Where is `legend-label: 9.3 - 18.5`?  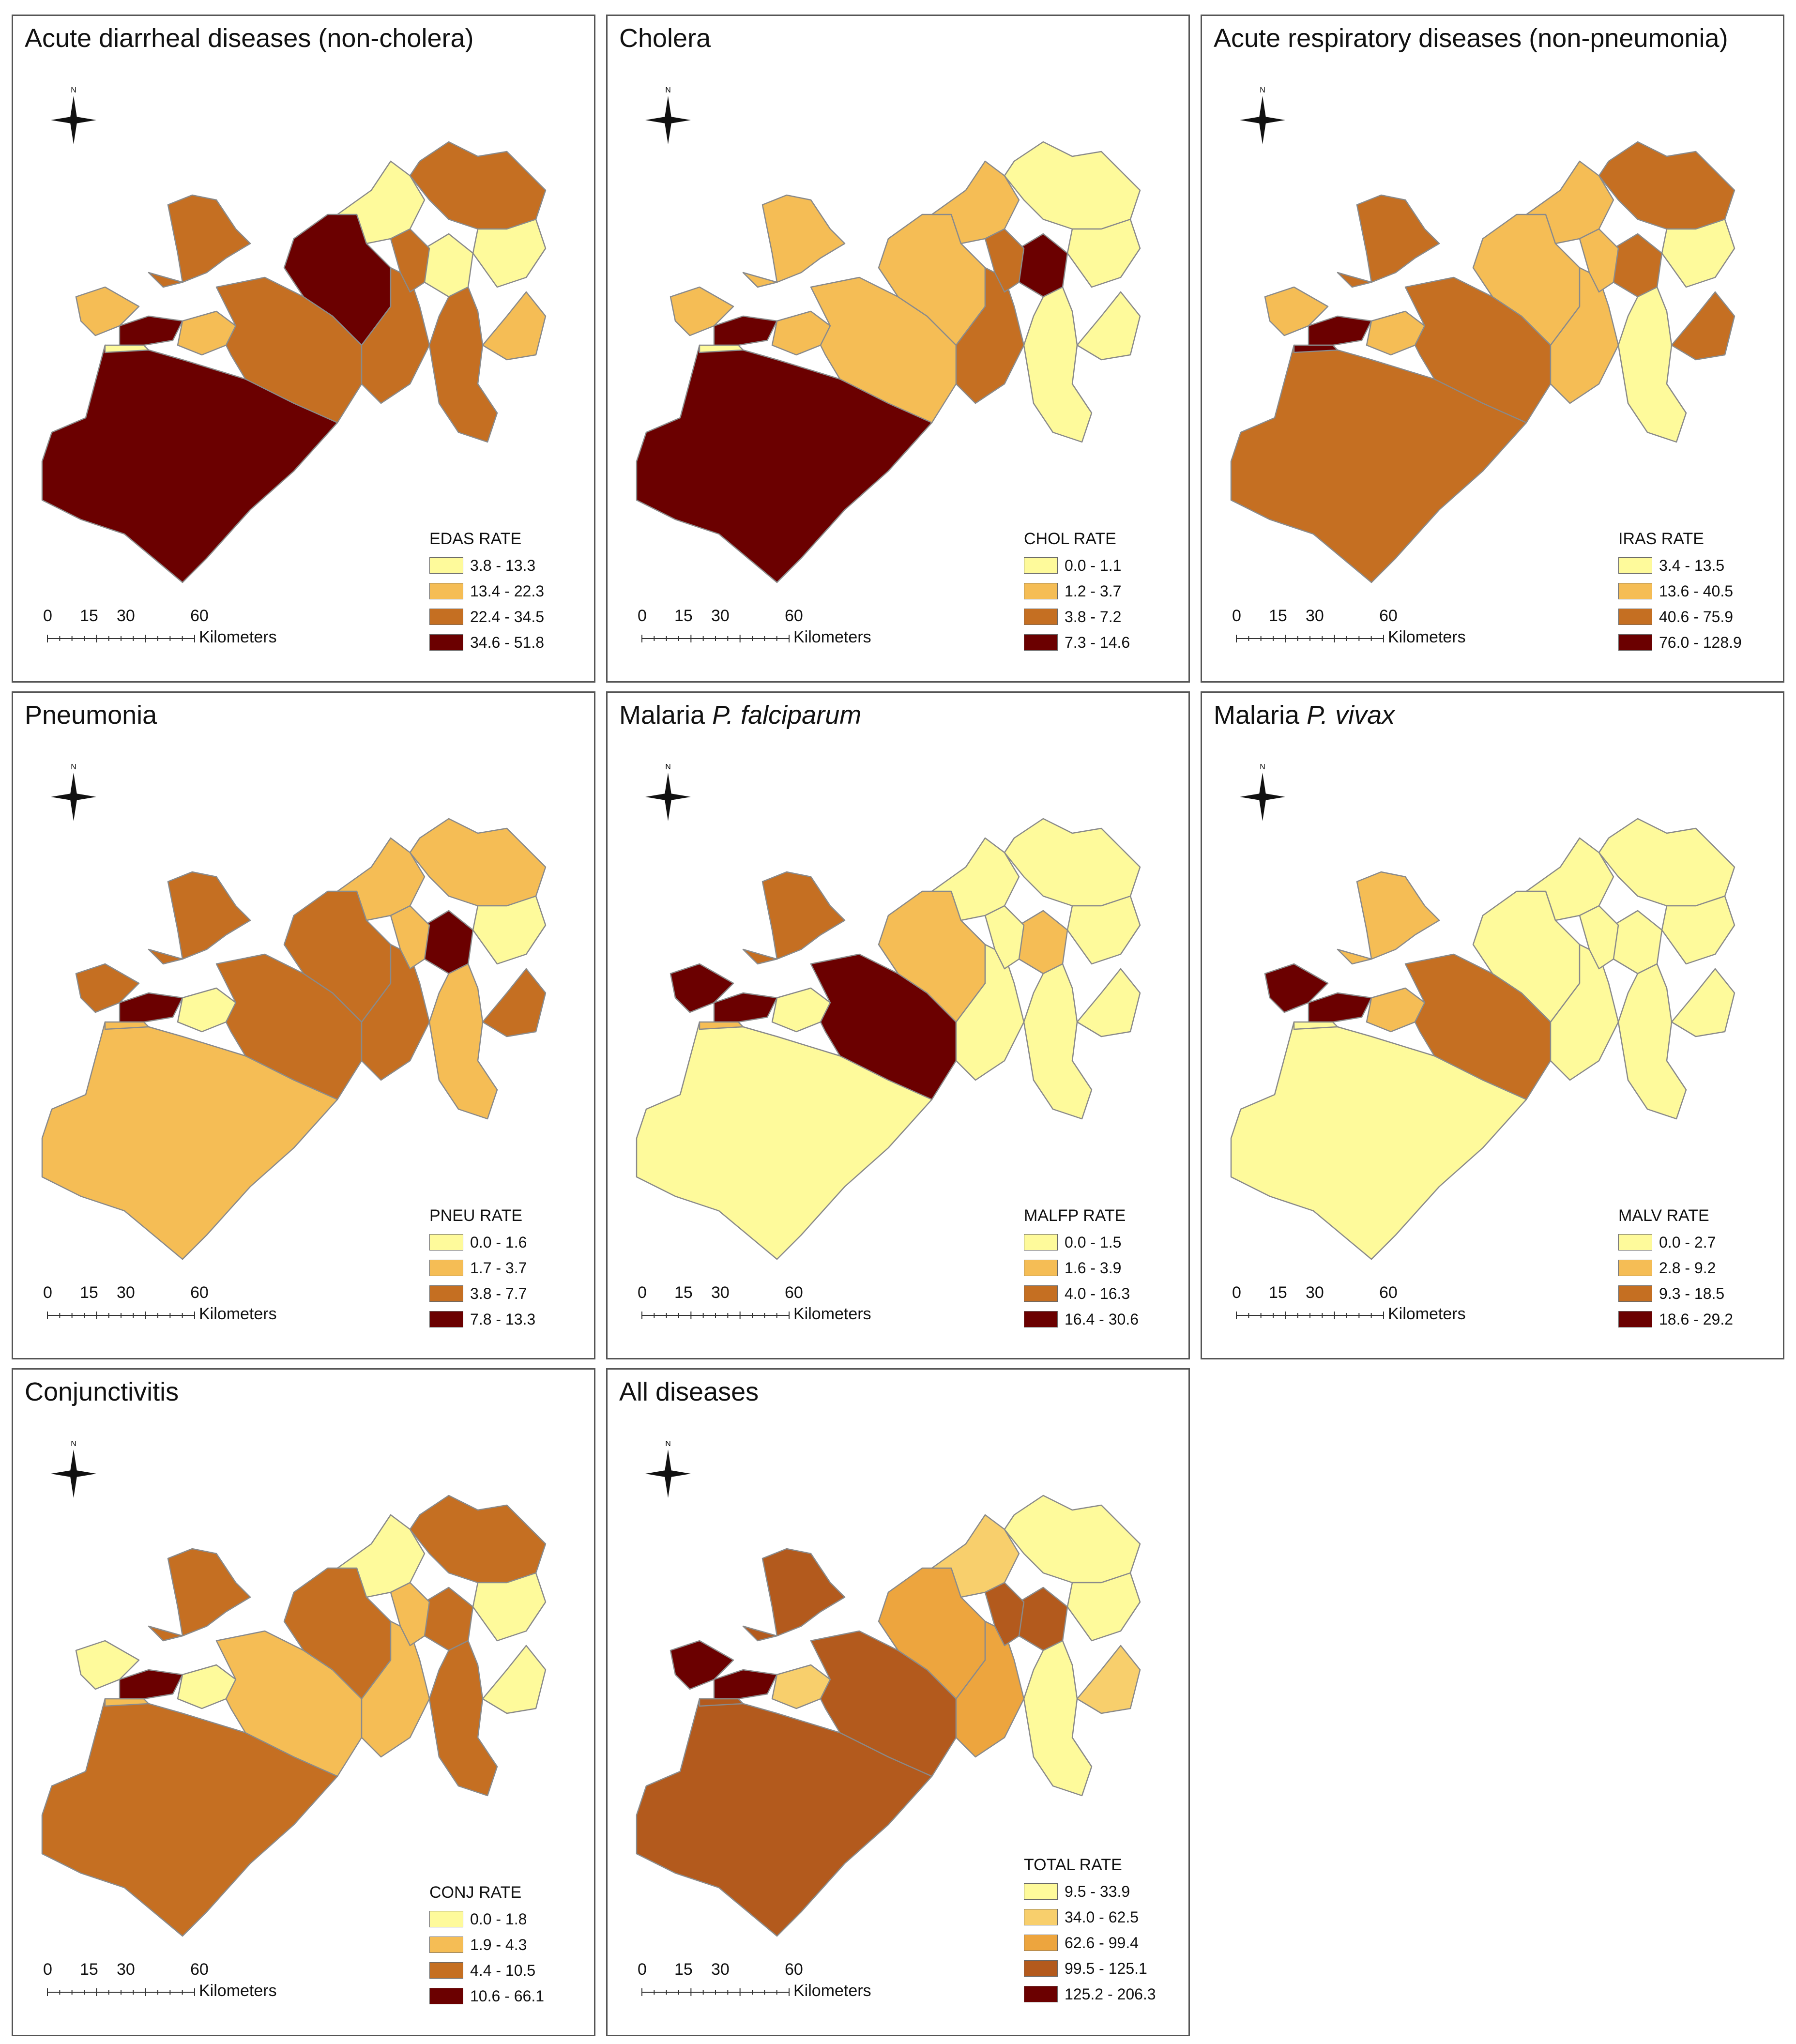 legend-label: 9.3 - 18.5 is located at coordinates (1692, 1293).